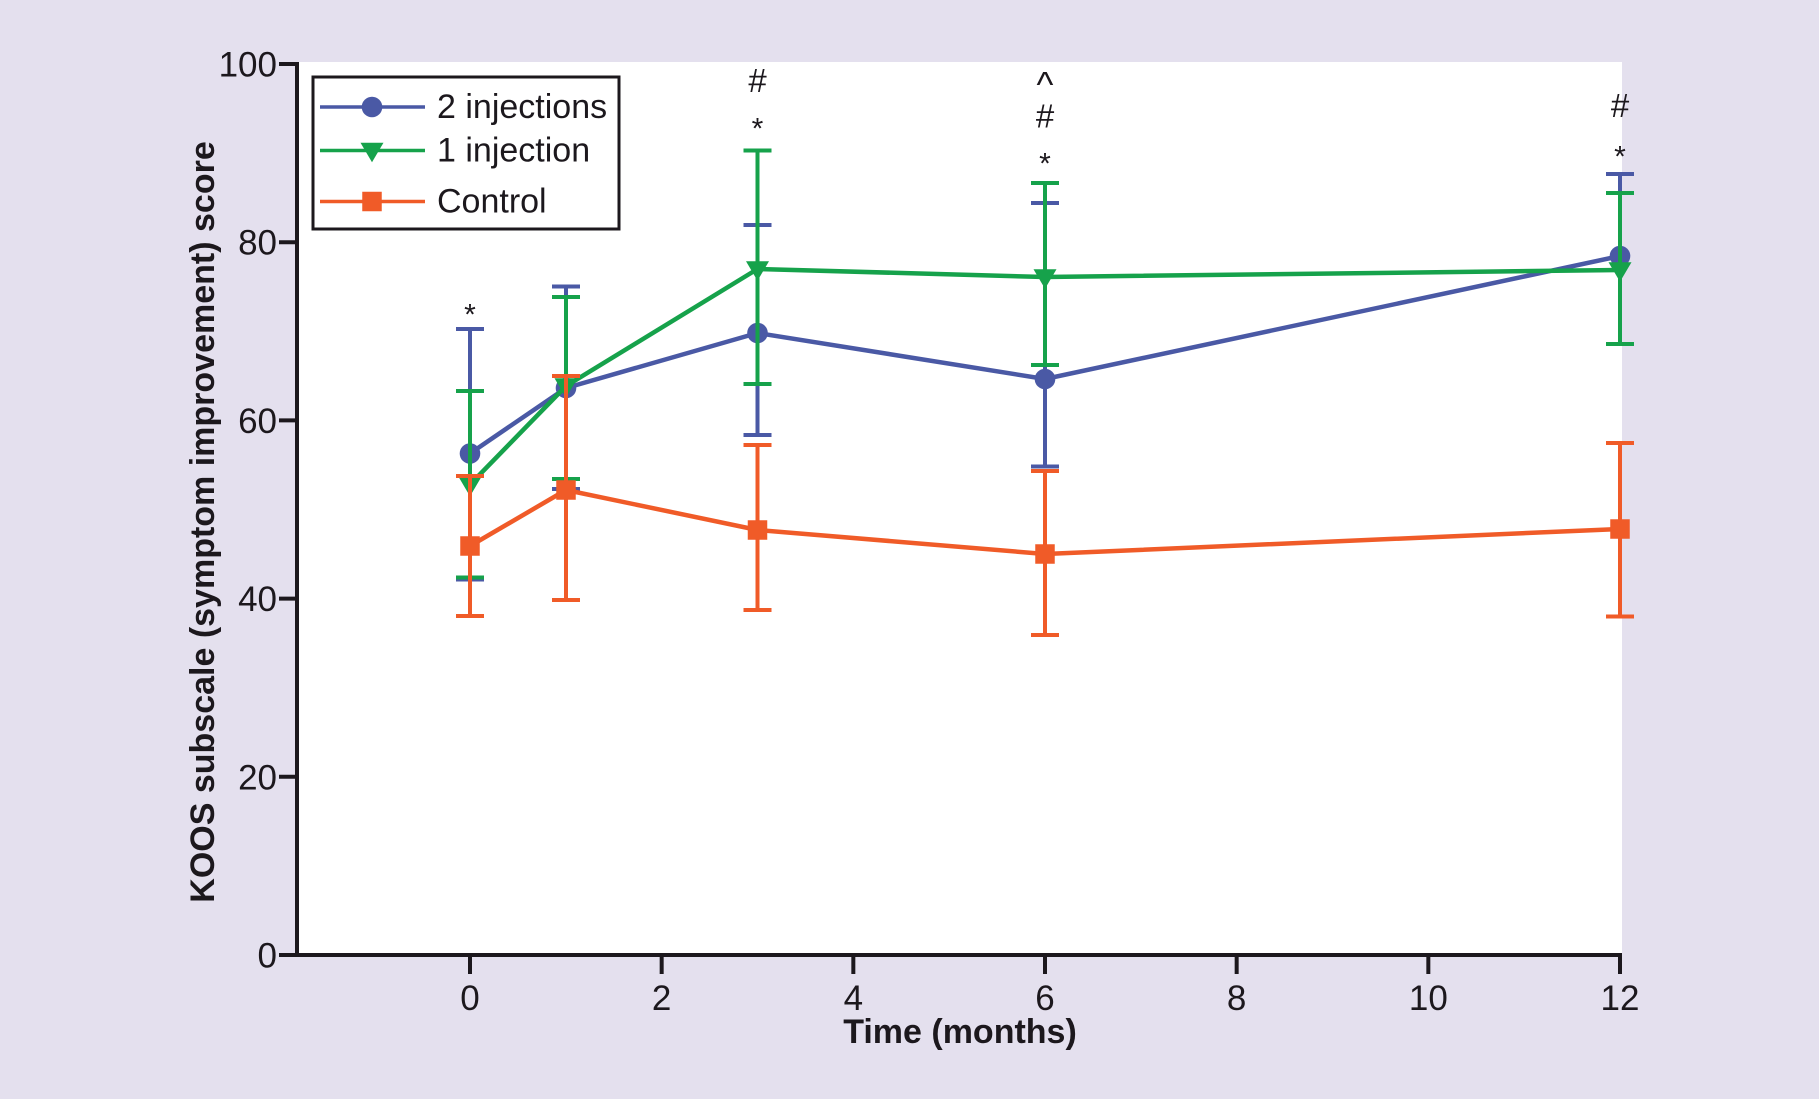 The image size is (1819, 1104). Describe the element at coordinates (257, 421) in the screenshot. I see `svg-text: 60` at that location.